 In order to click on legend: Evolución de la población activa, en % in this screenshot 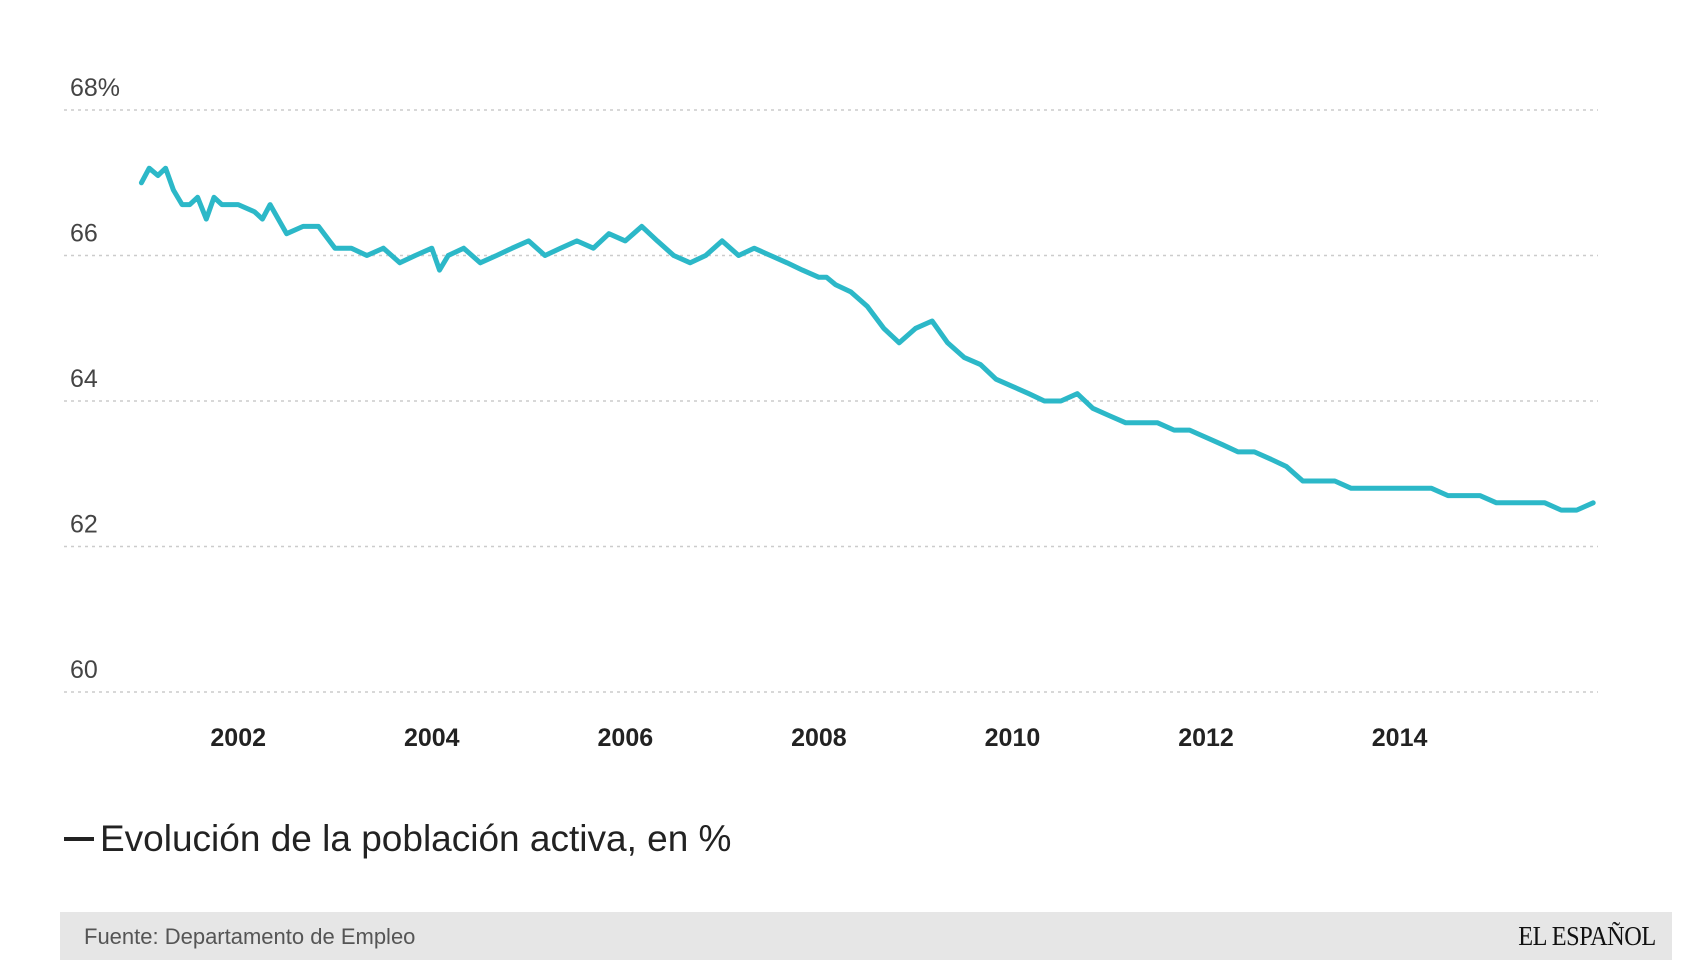, I will do `click(397, 839)`.